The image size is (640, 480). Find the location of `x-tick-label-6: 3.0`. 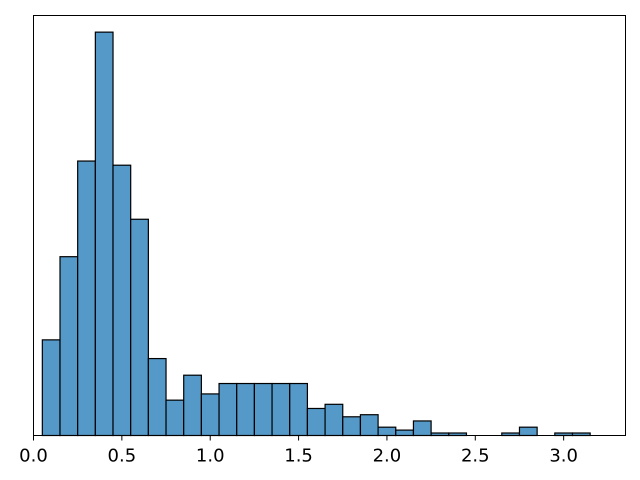

x-tick-label-6: 3.0 is located at coordinates (563, 456).